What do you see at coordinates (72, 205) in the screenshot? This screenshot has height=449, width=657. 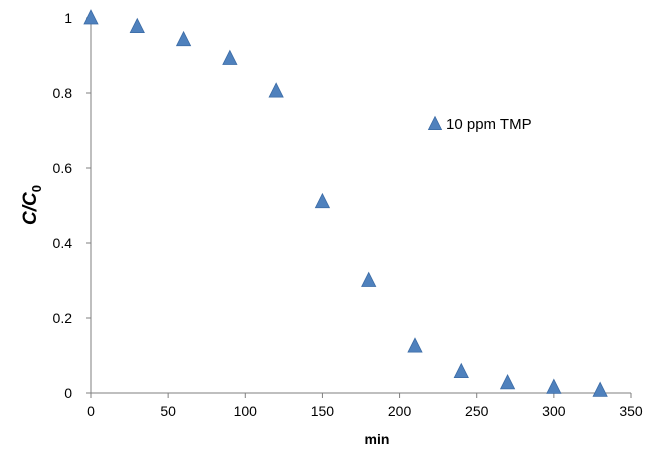 I see `y-axis-ticks: 0 0.2 0.4 0.6 0.8 1` at bounding box center [72, 205].